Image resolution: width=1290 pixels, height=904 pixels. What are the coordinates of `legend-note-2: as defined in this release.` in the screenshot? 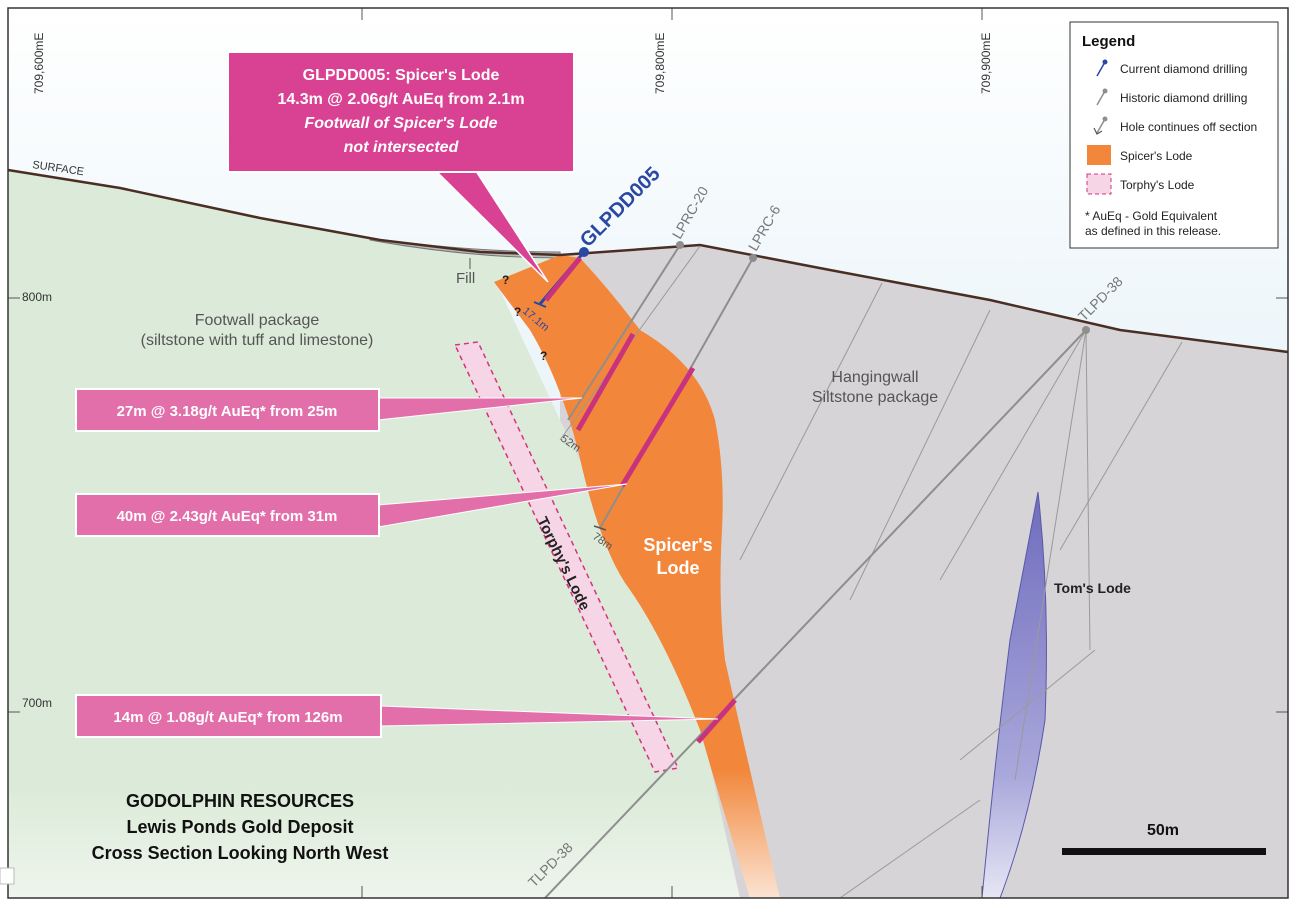 It's located at (1153, 231).